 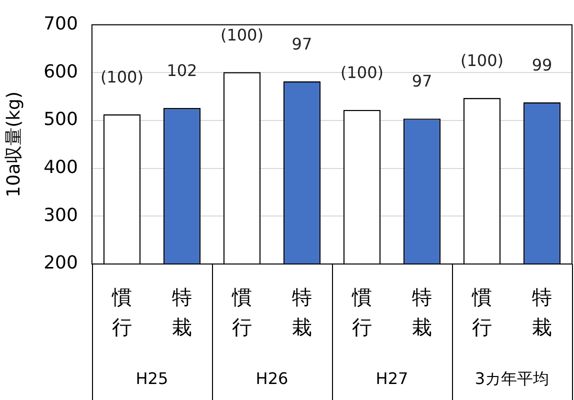 What do you see at coordinates (61, 71) in the screenshot?
I see `y-tick-label: 600` at bounding box center [61, 71].